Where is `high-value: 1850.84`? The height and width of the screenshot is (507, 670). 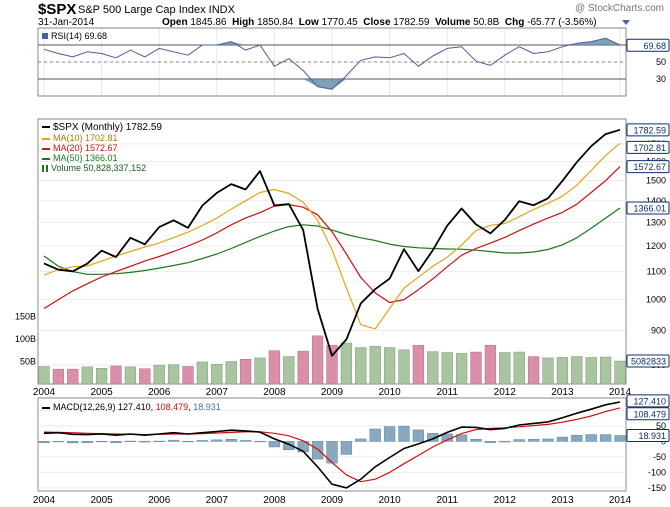 high-value: 1850.84 is located at coordinates (275, 22).